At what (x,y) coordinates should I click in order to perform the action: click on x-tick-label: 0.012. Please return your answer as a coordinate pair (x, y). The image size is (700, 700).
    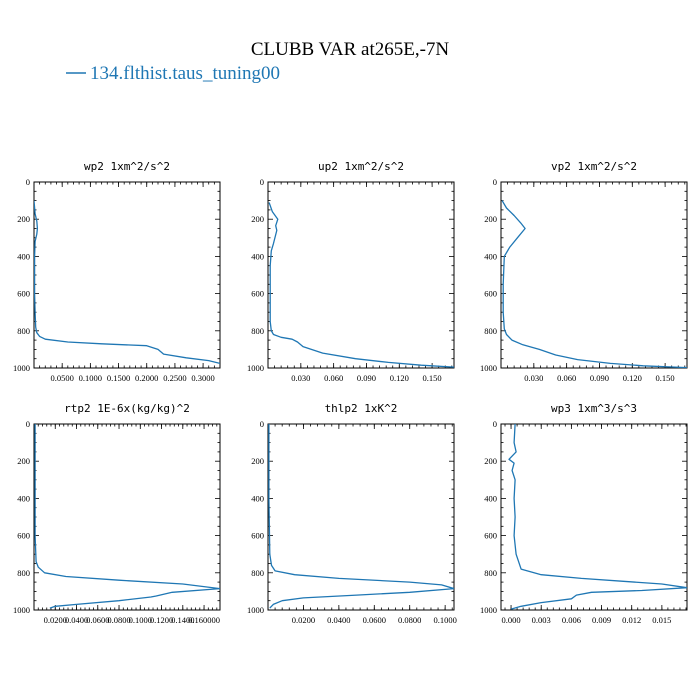
    Looking at the image, I should click on (631, 620).